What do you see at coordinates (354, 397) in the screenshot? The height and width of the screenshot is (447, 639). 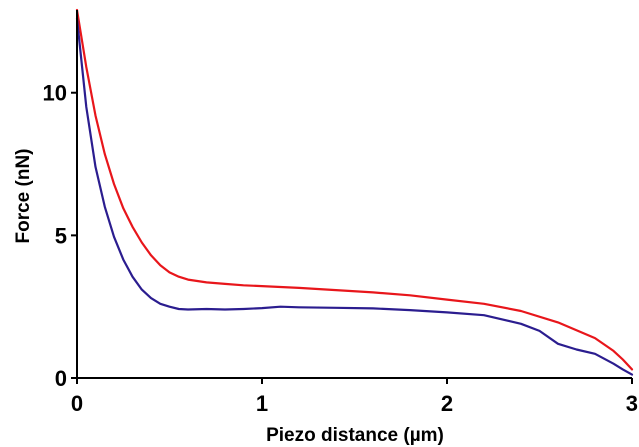 I see `x-axis-ticks: 0 1 2 3` at bounding box center [354, 397].